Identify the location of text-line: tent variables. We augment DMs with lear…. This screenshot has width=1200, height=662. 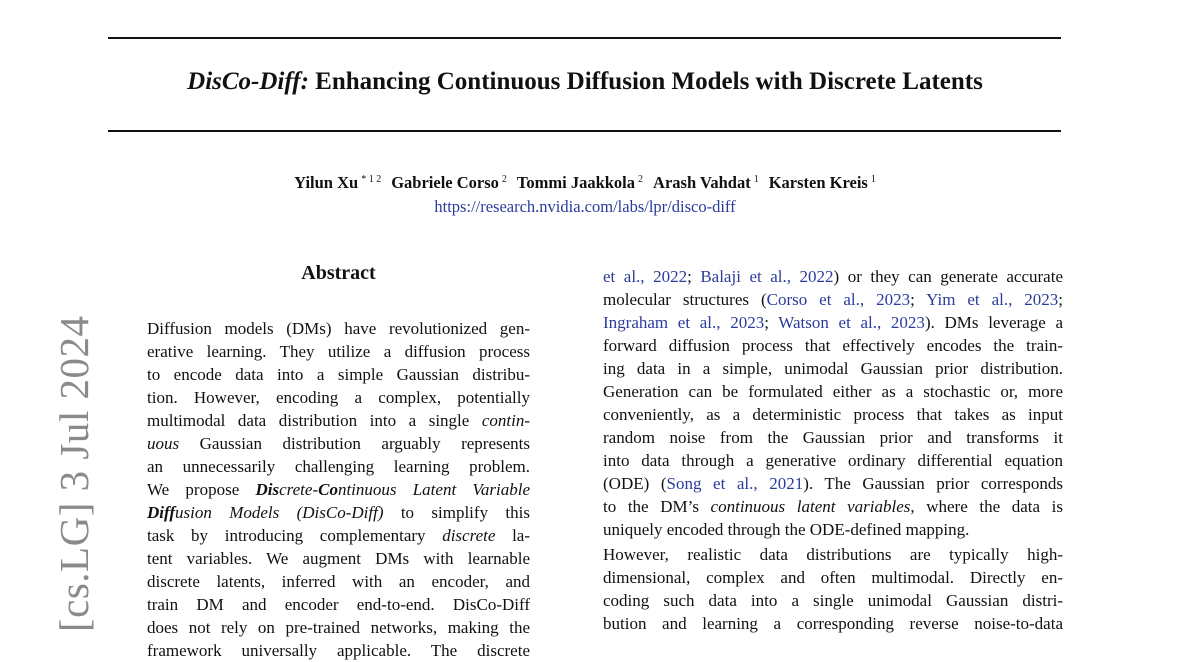
(338, 558).